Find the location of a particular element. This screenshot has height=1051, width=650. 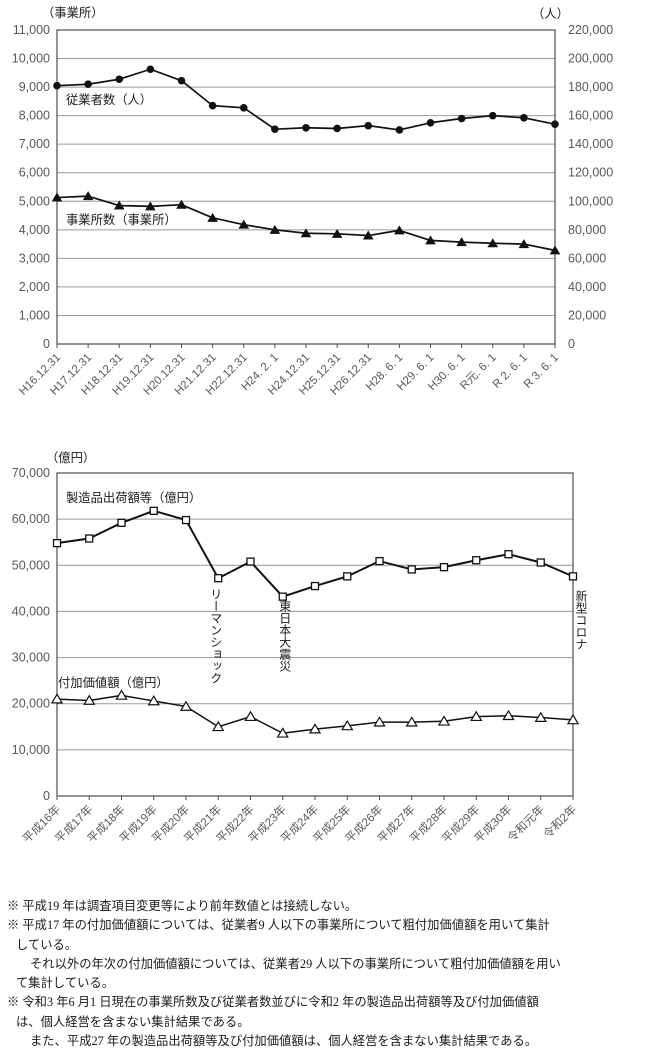

svg-text: 3,000 is located at coordinates (34, 258).